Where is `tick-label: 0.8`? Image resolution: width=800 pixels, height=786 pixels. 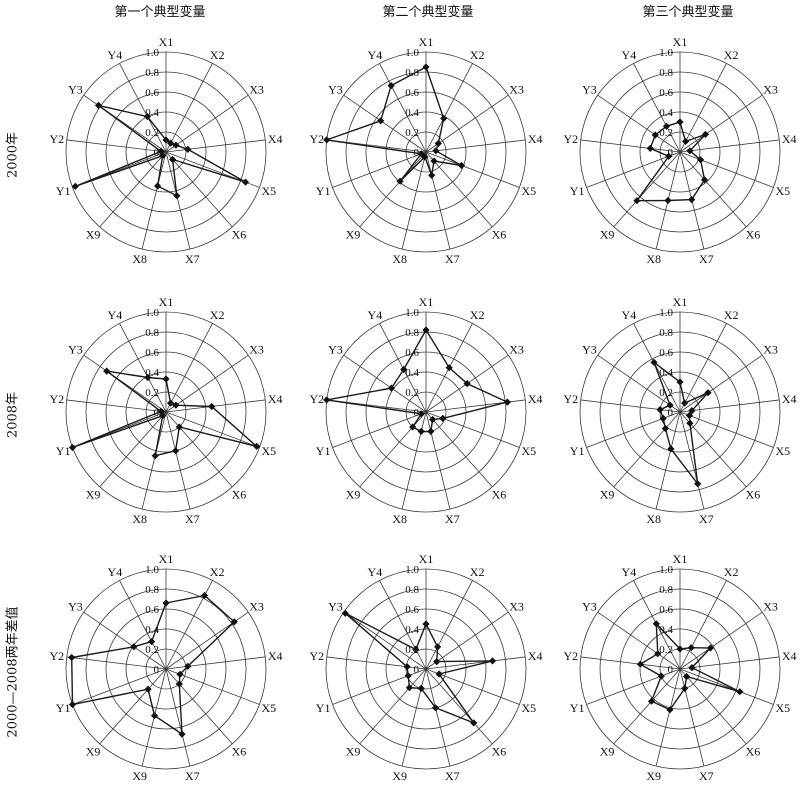 tick-label: 0.8 is located at coordinates (666, 333).